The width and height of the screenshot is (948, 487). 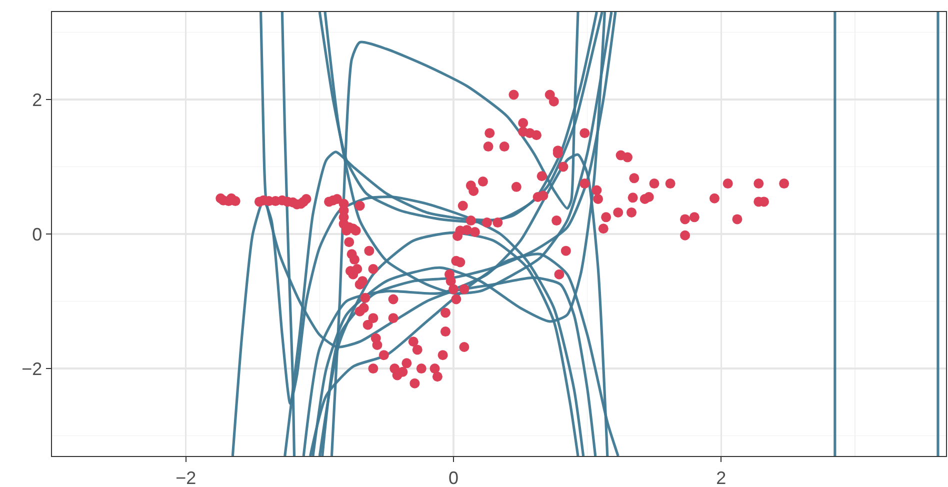 I want to click on x-tick-label: −2, so click(x=186, y=477).